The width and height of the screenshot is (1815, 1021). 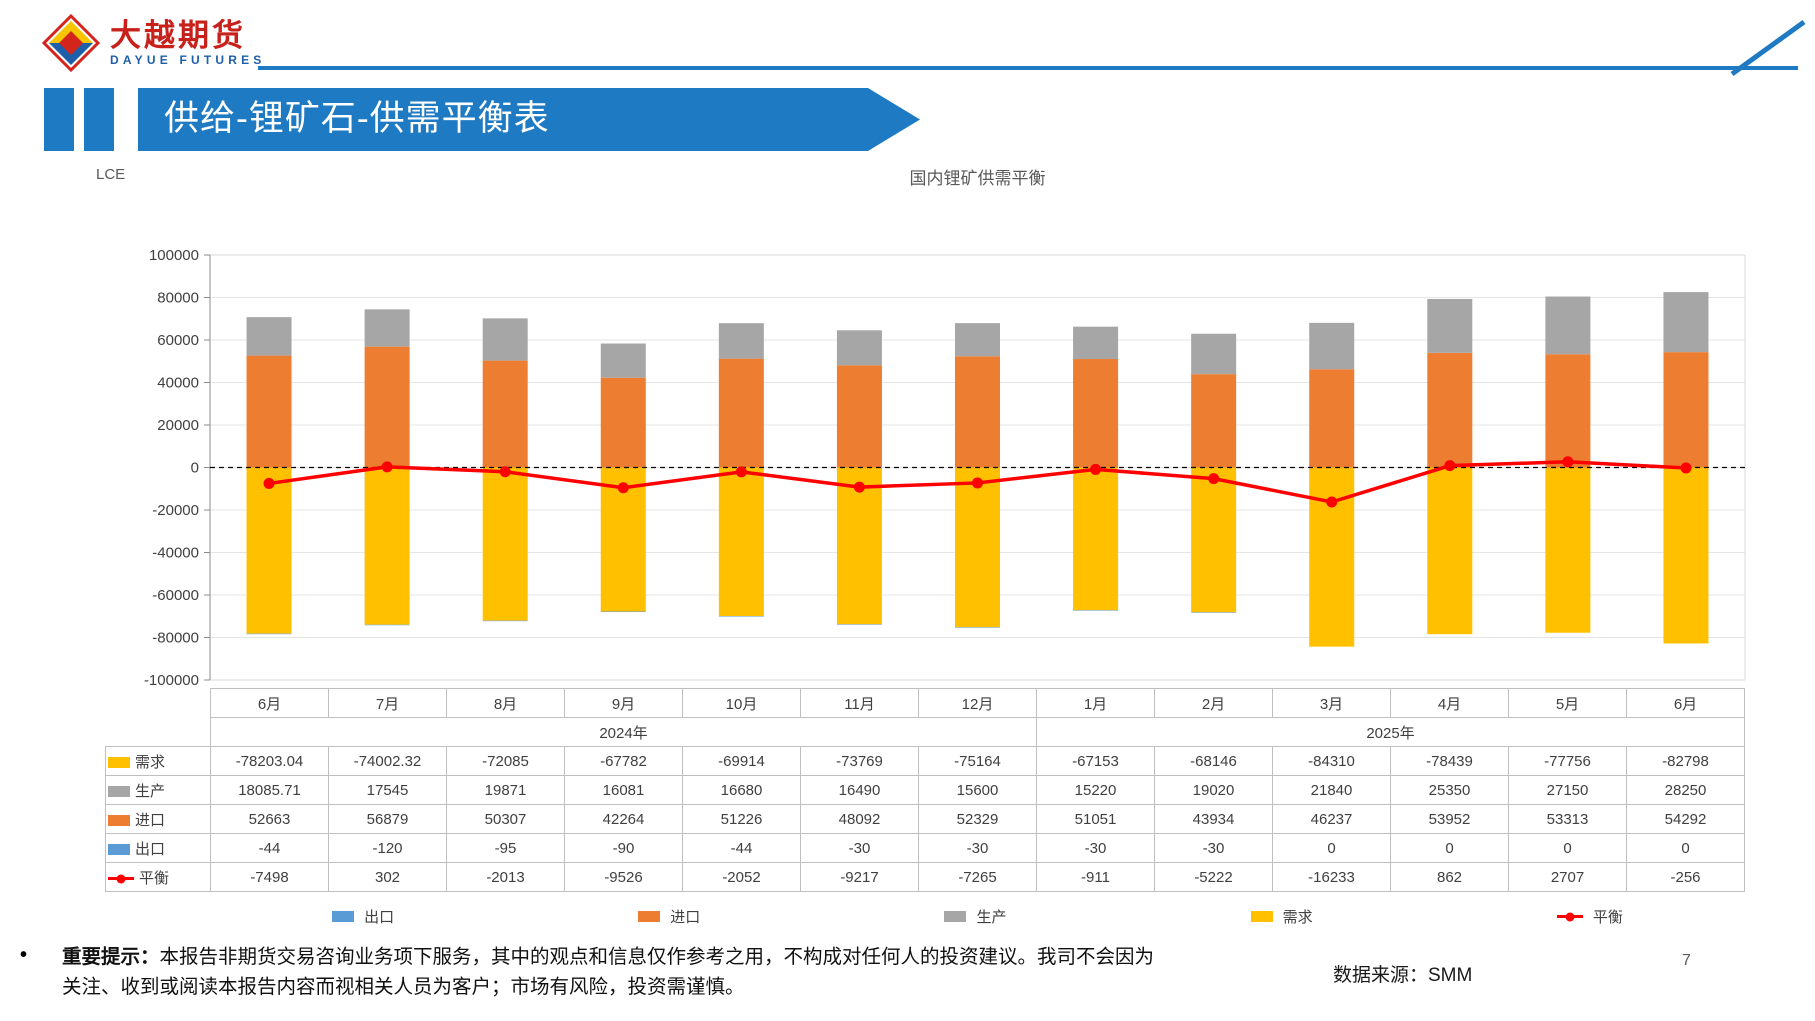 I want to click on value-cell: -9526, so click(x=623, y=877).